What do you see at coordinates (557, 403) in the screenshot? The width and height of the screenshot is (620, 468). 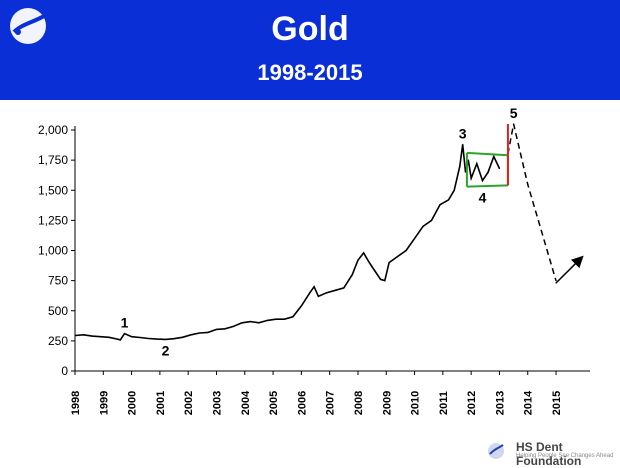 I see `x-tick-label: 2015` at bounding box center [557, 403].